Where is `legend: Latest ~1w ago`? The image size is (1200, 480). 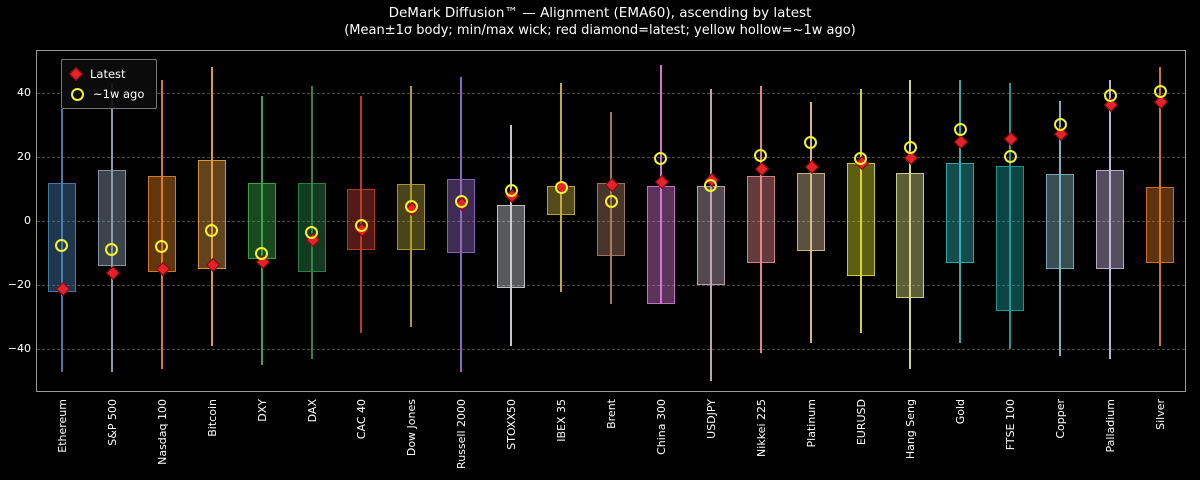
legend: Latest ~1w ago is located at coordinates (109, 84).